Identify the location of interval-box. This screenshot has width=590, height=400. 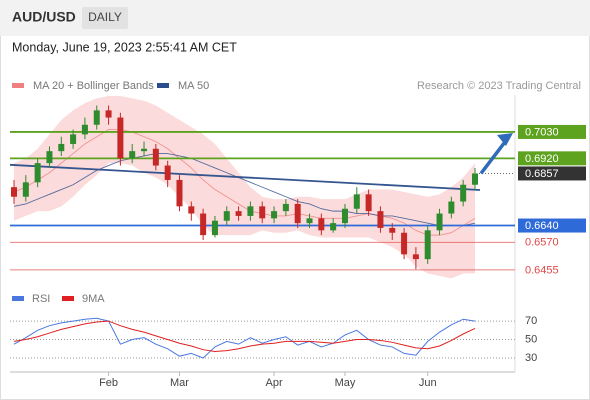
(105, 18).